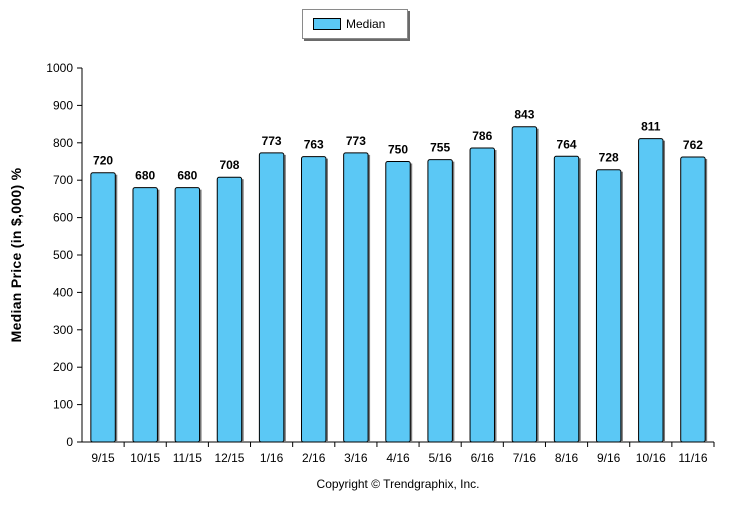 The width and height of the screenshot is (732, 505). What do you see at coordinates (440, 148) in the screenshot?
I see `data-label: 755` at bounding box center [440, 148].